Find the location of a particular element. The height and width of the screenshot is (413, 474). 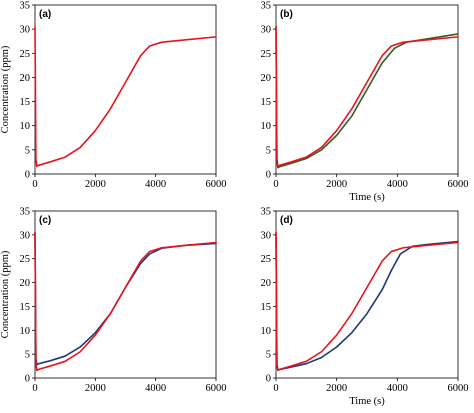

panel-label: (b) is located at coordinates (286, 14).